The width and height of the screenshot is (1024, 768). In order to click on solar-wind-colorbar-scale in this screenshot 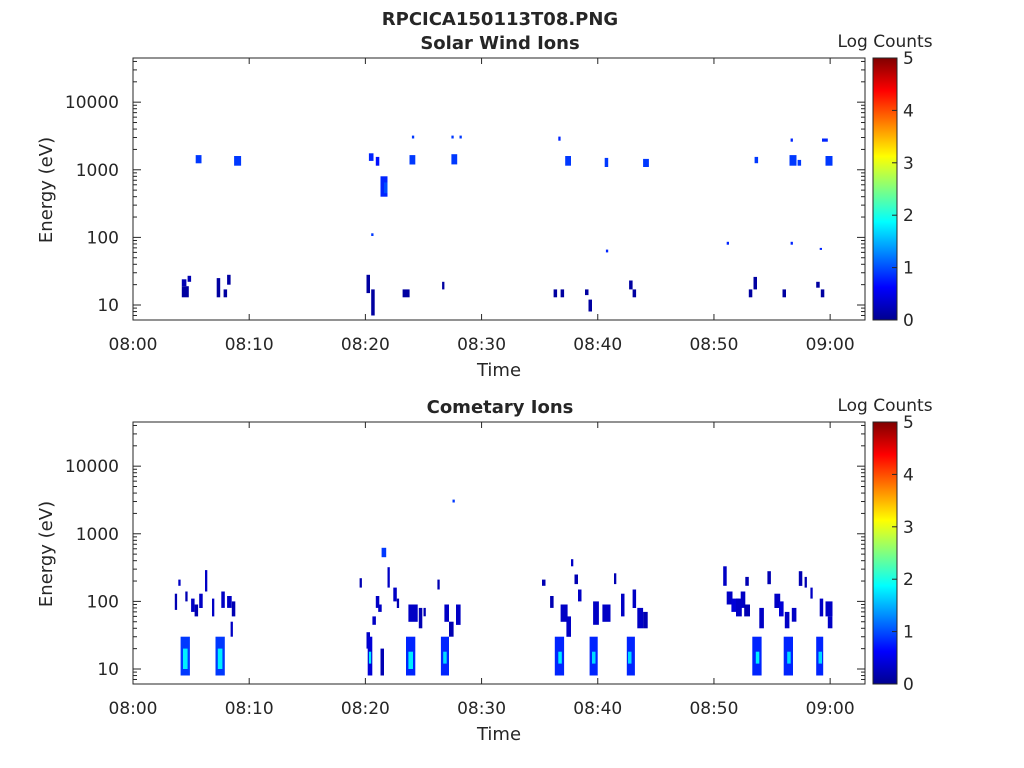, I will do `click(885, 189)`.